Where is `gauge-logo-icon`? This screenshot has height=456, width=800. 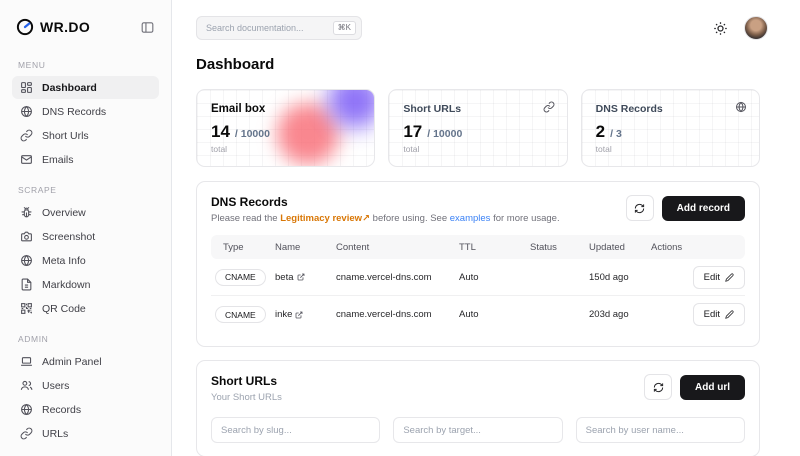 gauge-logo-icon is located at coordinates (25, 27).